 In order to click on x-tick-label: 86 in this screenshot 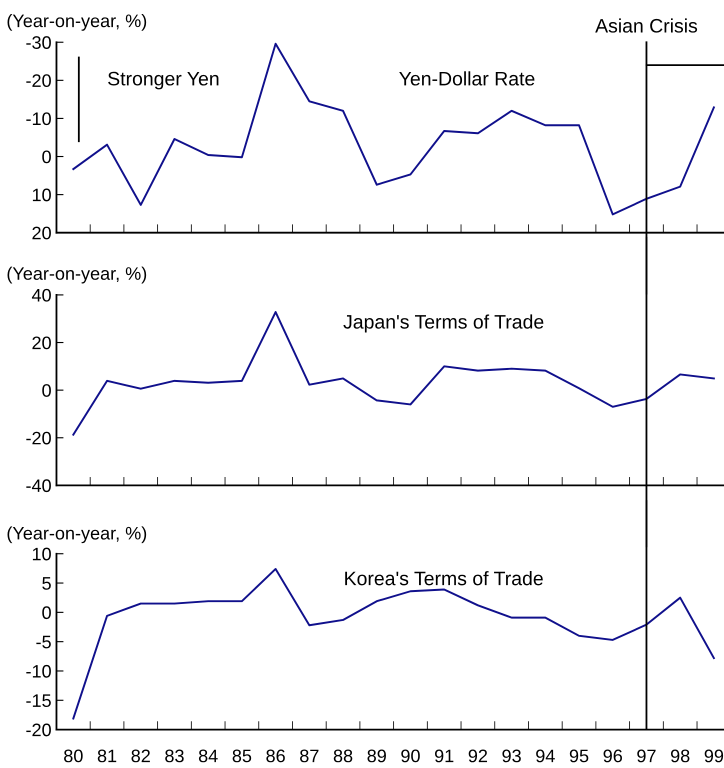, I will do `click(275, 756)`.